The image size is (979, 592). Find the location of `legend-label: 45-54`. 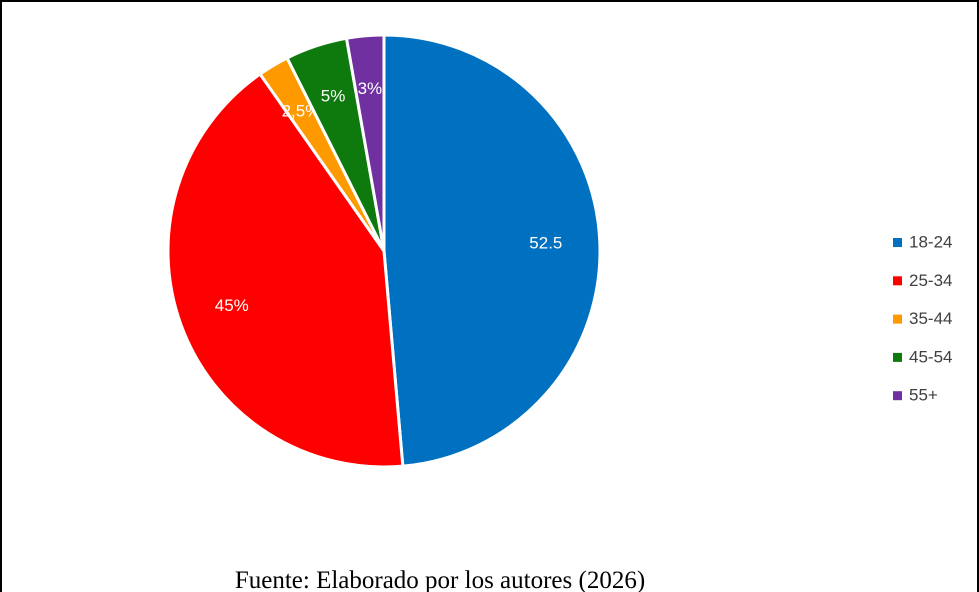

legend-label: 45-54 is located at coordinates (930, 356).